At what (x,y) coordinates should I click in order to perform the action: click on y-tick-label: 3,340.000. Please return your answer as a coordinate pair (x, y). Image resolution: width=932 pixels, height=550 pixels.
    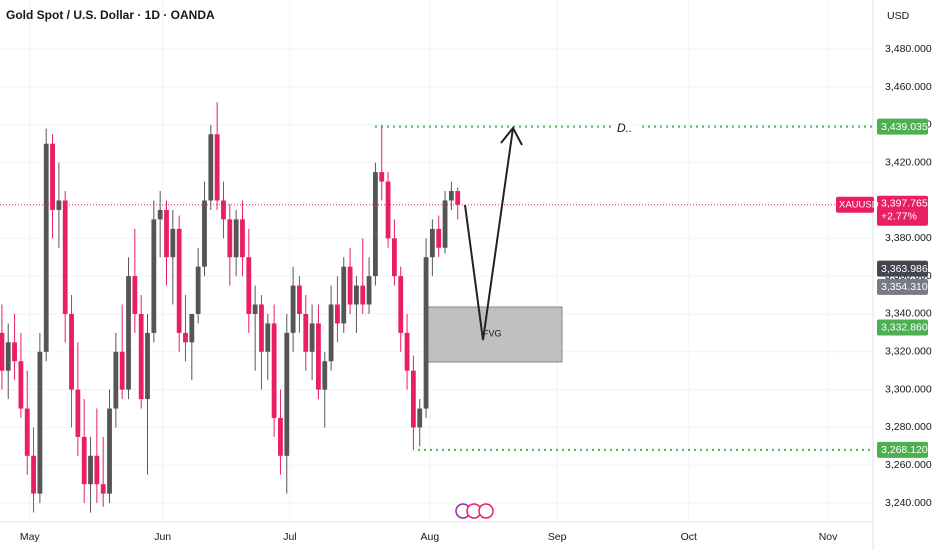
    Looking at the image, I should click on (908, 314).